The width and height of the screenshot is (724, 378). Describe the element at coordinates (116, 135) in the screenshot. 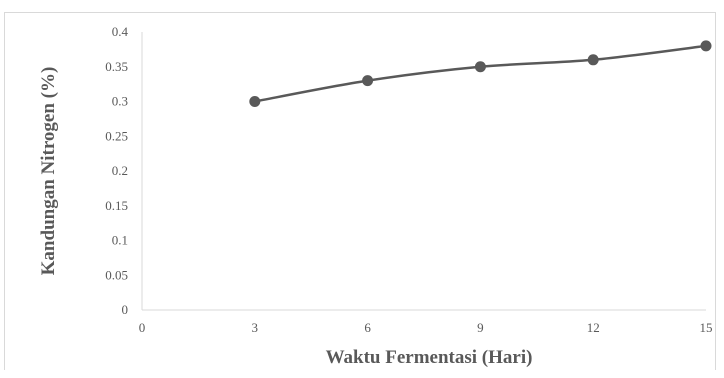

I see `y-tick-label: 0.25` at that location.